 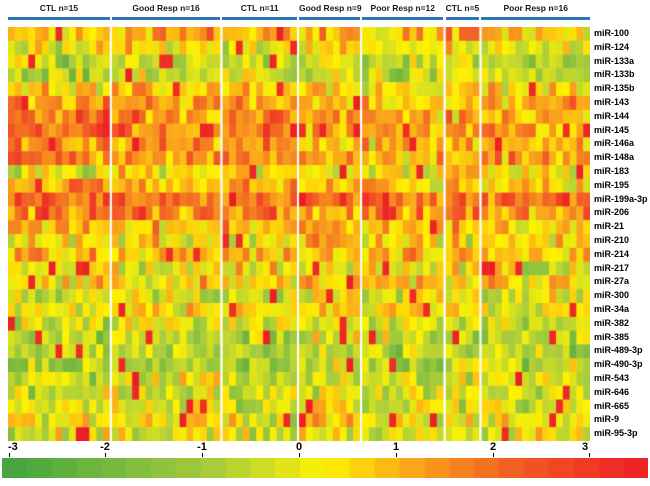 What do you see at coordinates (59, 8) in the screenshot?
I see `group-label: CTL n=15` at bounding box center [59, 8].